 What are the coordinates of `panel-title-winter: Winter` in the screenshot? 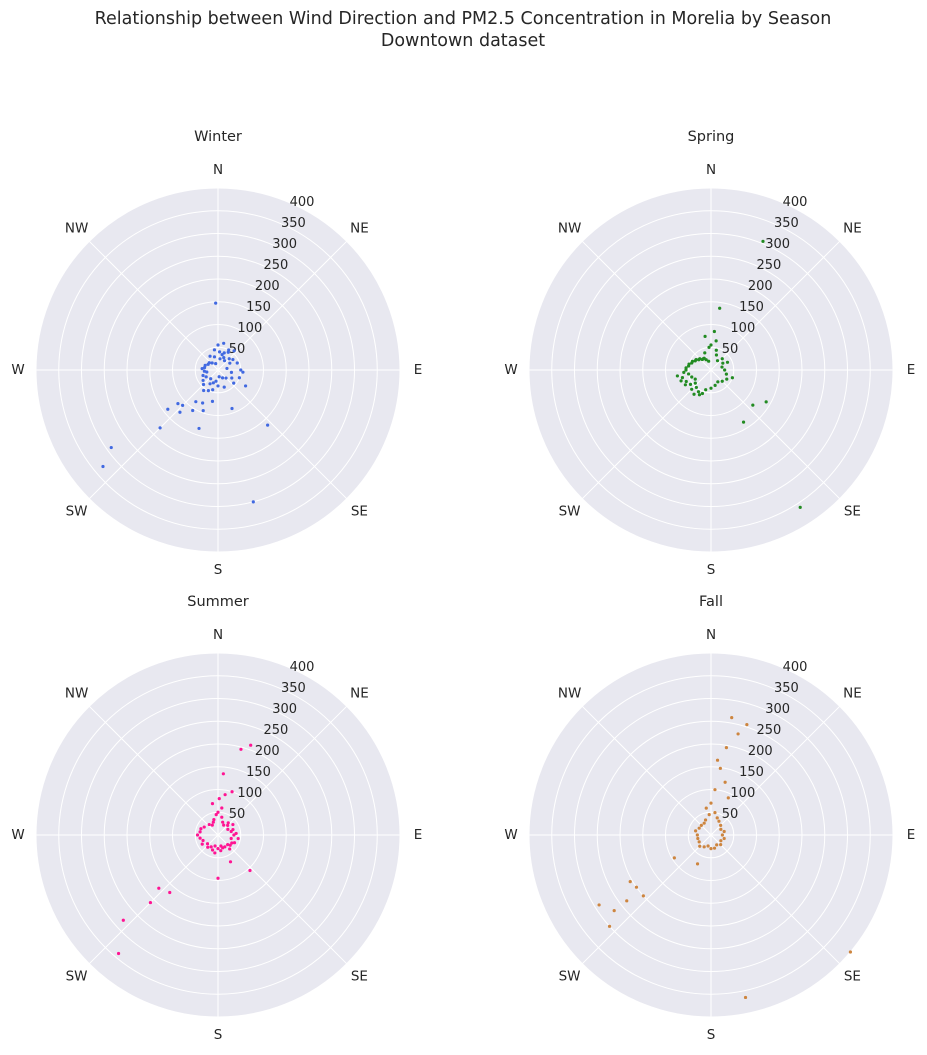 It's located at (218, 137).